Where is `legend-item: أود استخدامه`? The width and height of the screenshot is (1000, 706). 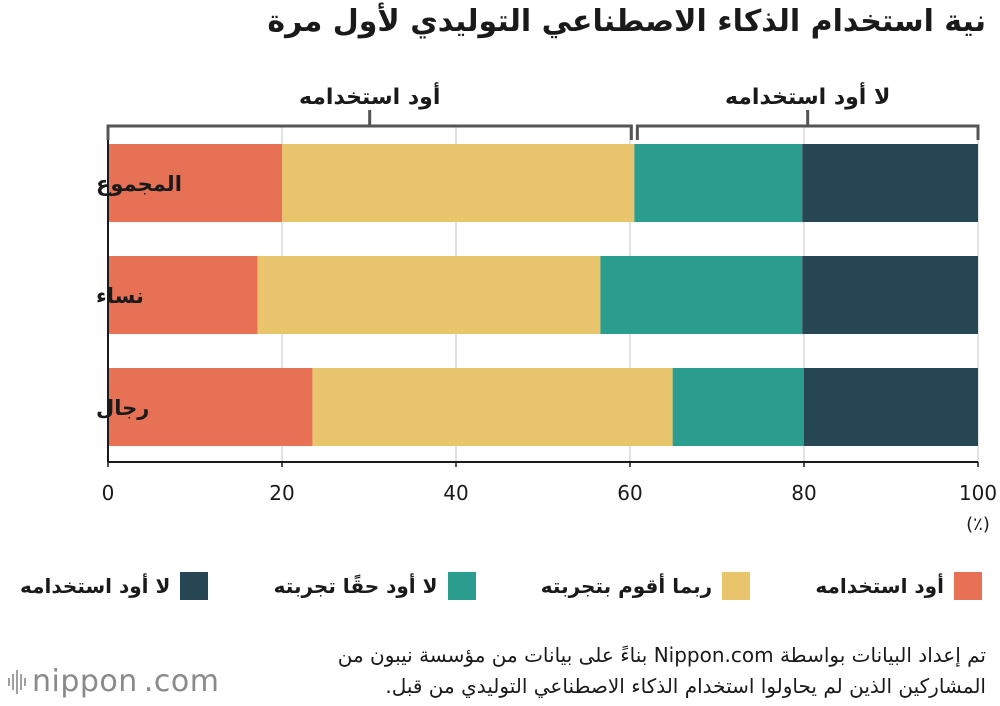
legend-item: أود استخدامه is located at coordinates (898, 586).